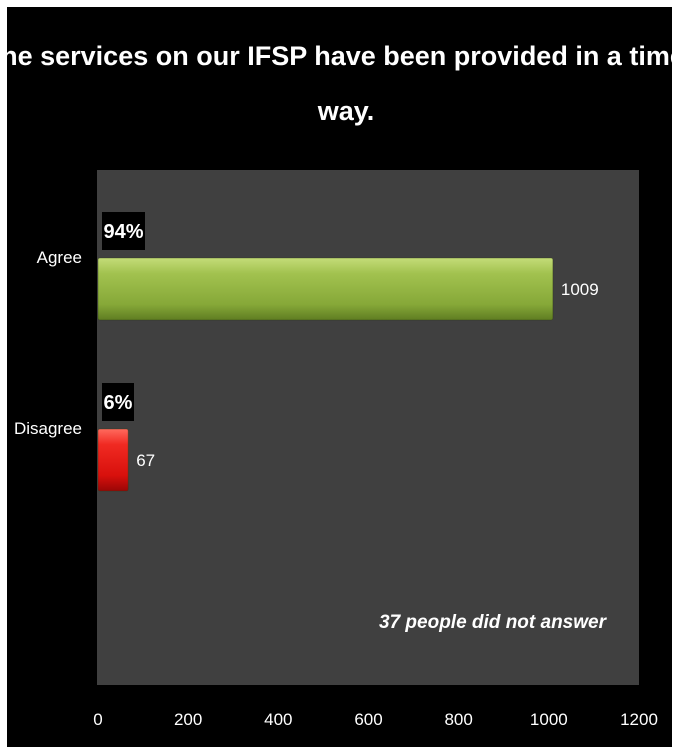  What do you see at coordinates (97, 719) in the screenshot?
I see `x-tick-label-0: 0` at bounding box center [97, 719].